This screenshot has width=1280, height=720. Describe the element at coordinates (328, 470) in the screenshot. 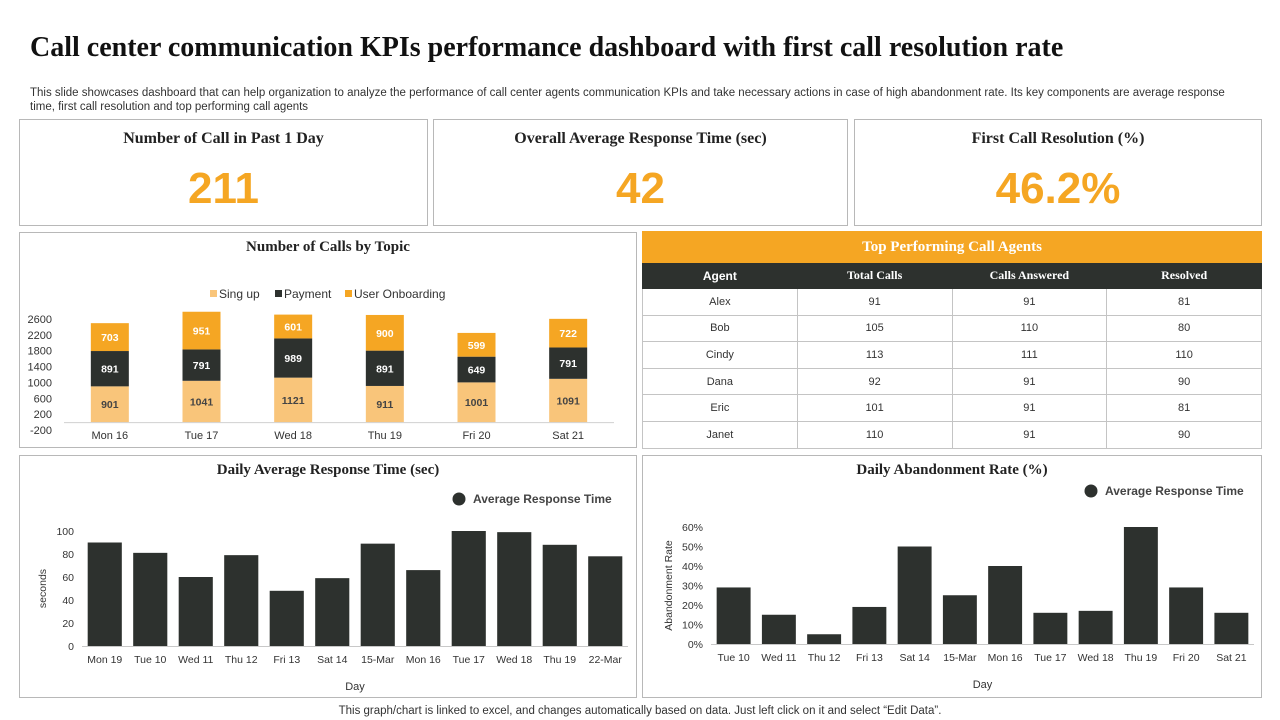

I see `chart-title: Daily Average Response Time (sec)` at that location.